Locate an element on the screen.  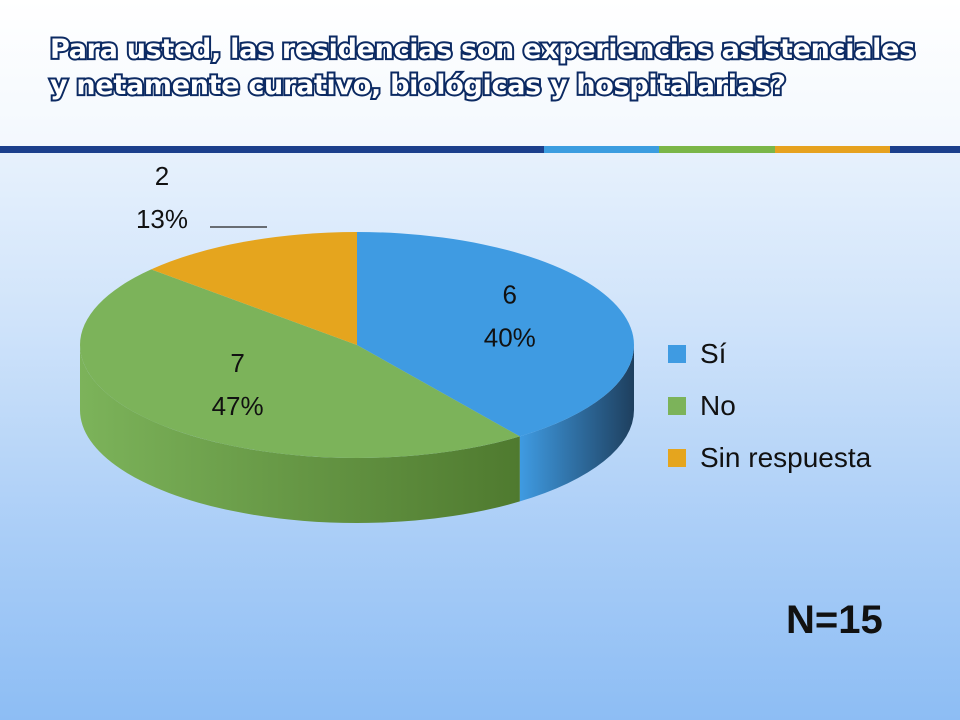
legend-item-no: No is located at coordinates (769, 406).